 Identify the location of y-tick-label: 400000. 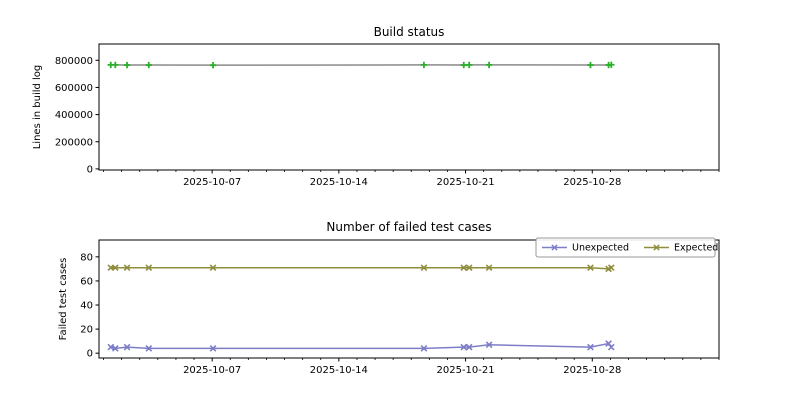
(74, 115).